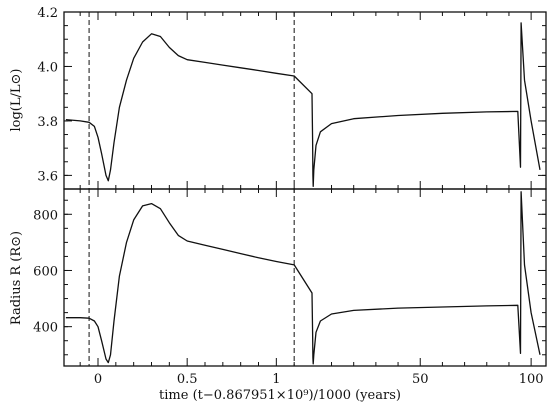  I want to click on bottom-ytick-label: 400, so click(45, 328).